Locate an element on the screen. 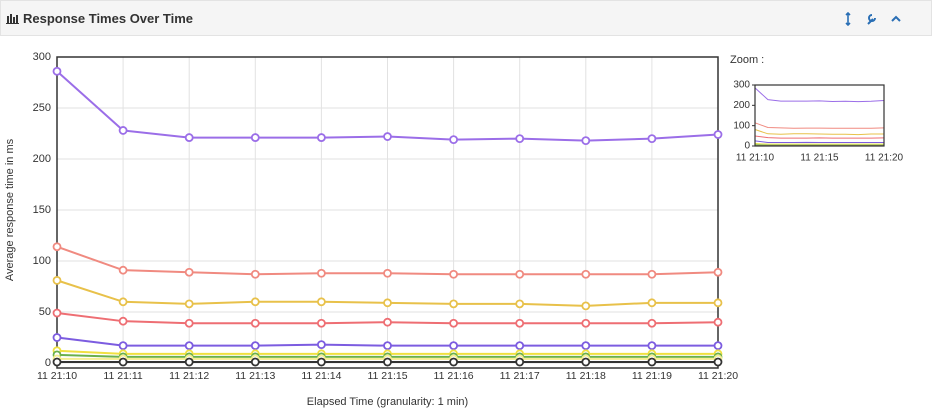 The image size is (934, 419). zoom-title: Zoom : is located at coordinates (747, 60).